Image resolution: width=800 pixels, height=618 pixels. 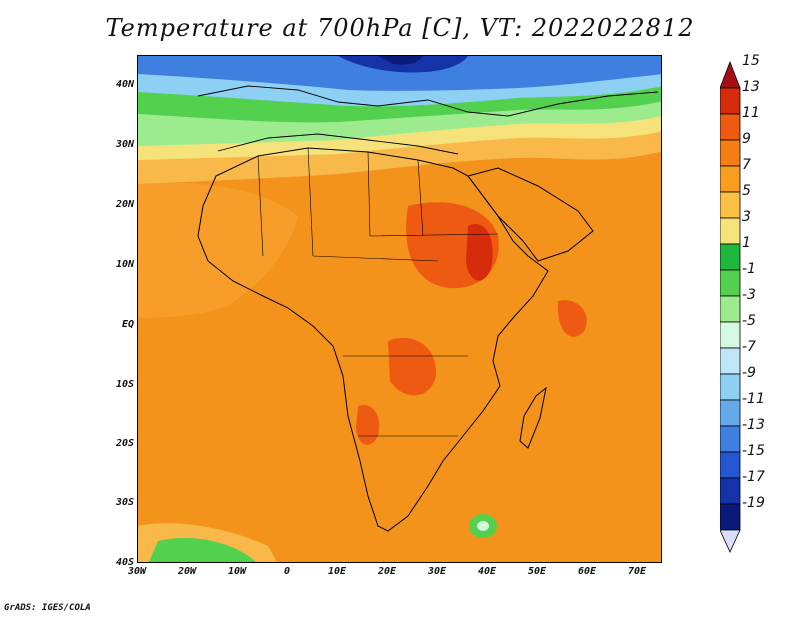 What do you see at coordinates (751, 87) in the screenshot?
I see `colorbar-label: 13` at bounding box center [751, 87].